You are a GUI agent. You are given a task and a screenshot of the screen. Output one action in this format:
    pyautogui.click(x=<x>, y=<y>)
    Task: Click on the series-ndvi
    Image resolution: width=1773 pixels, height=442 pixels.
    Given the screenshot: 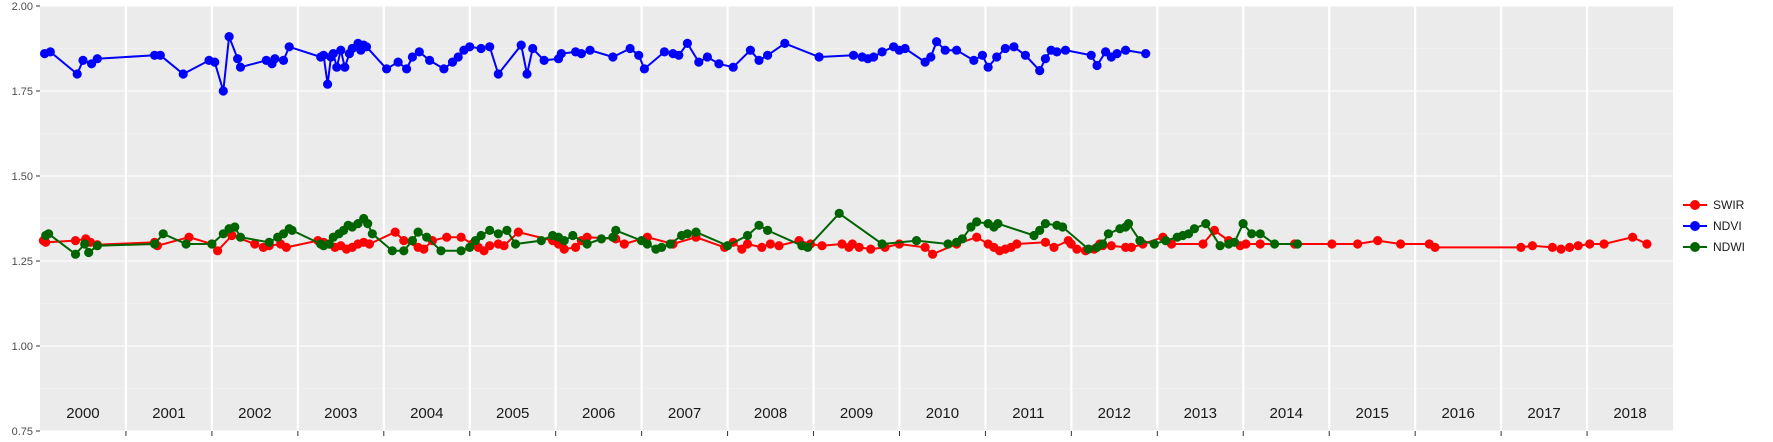 What is the action you would take?
    pyautogui.click(x=595, y=63)
    